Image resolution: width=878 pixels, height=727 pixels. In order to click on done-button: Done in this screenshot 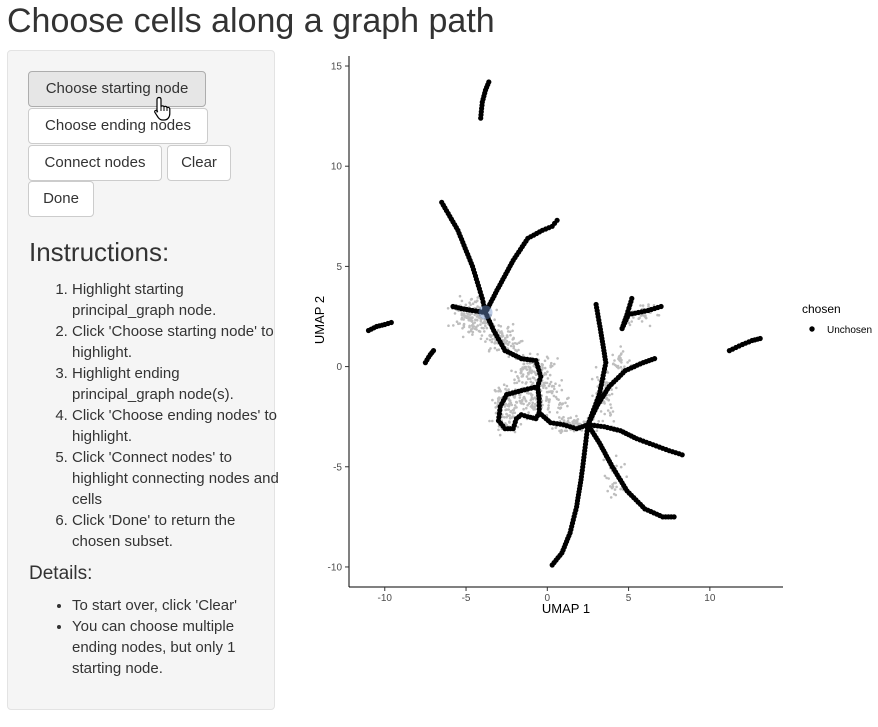, I will do `click(61, 199)`.